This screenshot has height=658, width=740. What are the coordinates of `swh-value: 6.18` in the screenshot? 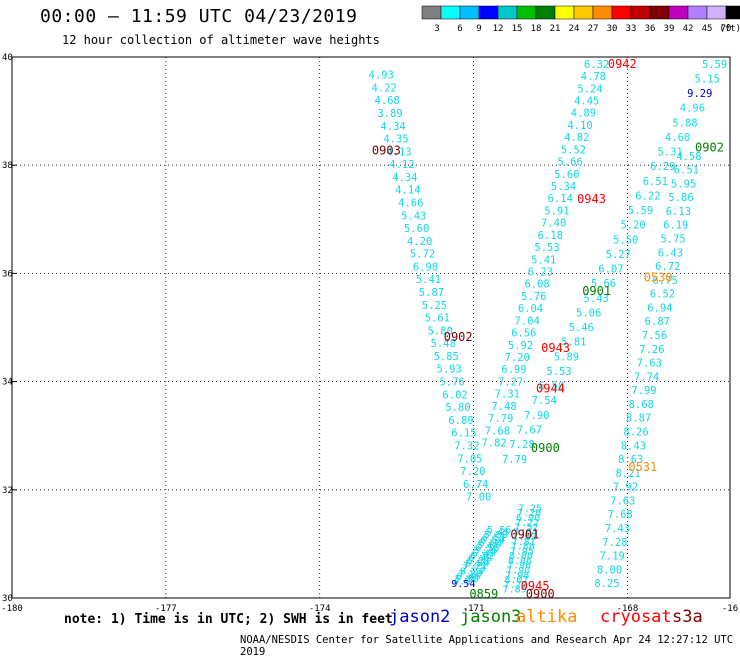 It's located at (550, 236).